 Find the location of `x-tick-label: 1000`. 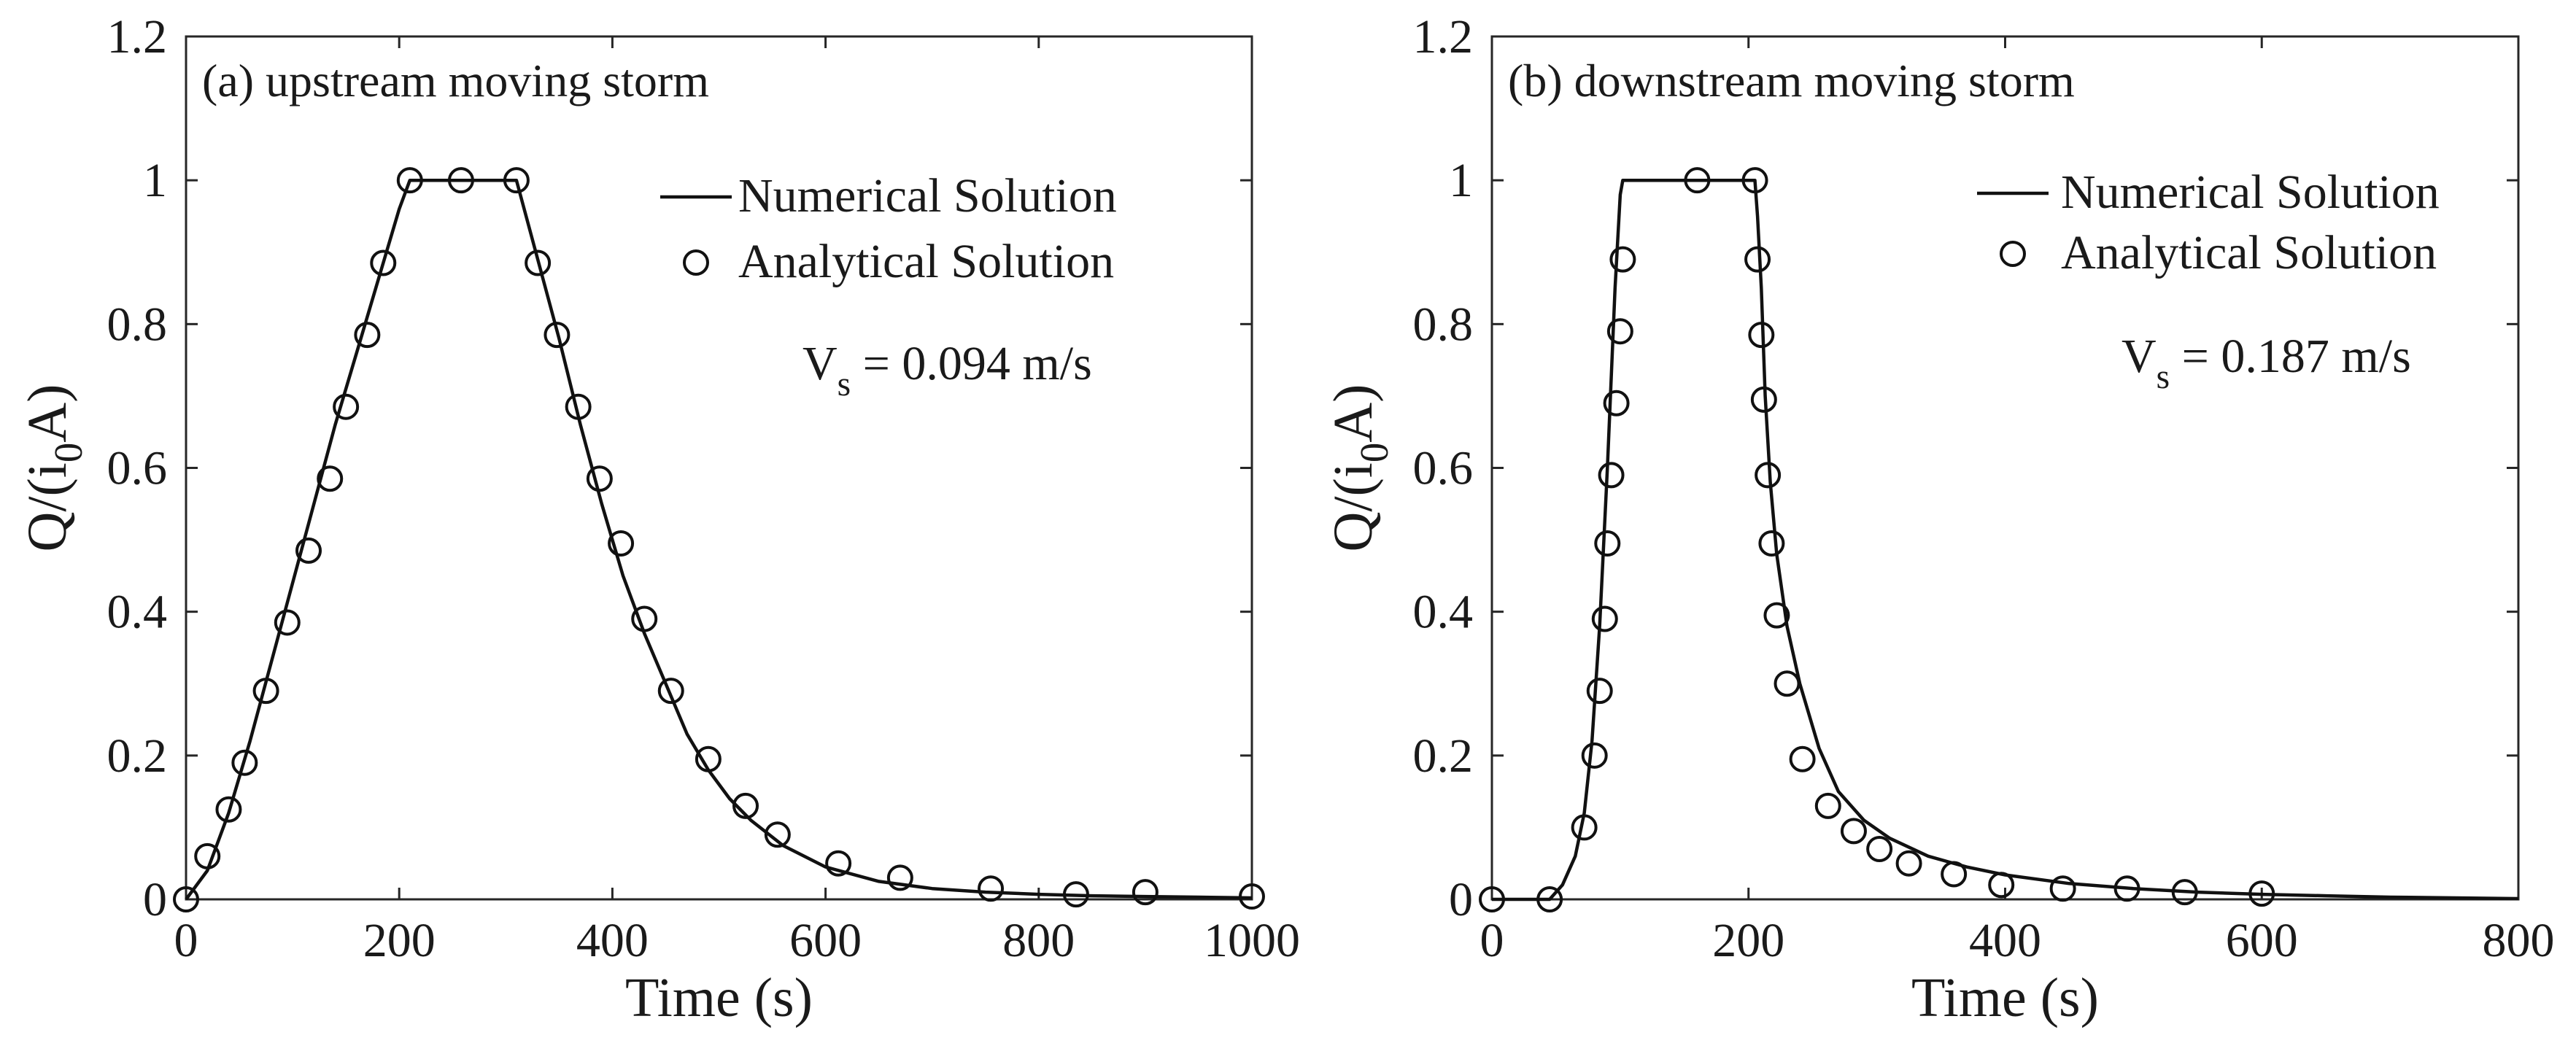

x-tick-label: 1000 is located at coordinates (1252, 940).